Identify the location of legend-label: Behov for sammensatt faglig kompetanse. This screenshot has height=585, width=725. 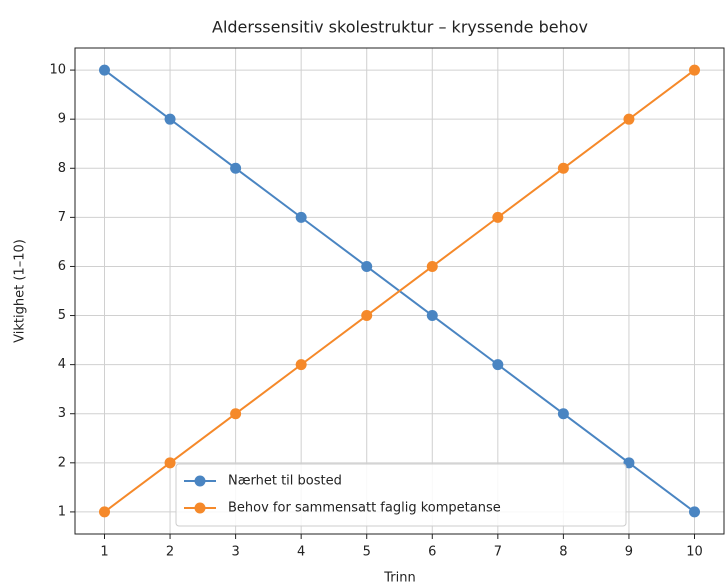
(364, 508).